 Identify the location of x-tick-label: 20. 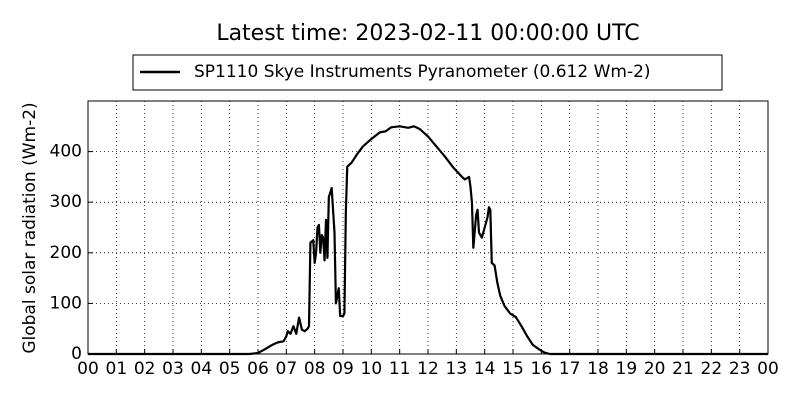
(655, 369).